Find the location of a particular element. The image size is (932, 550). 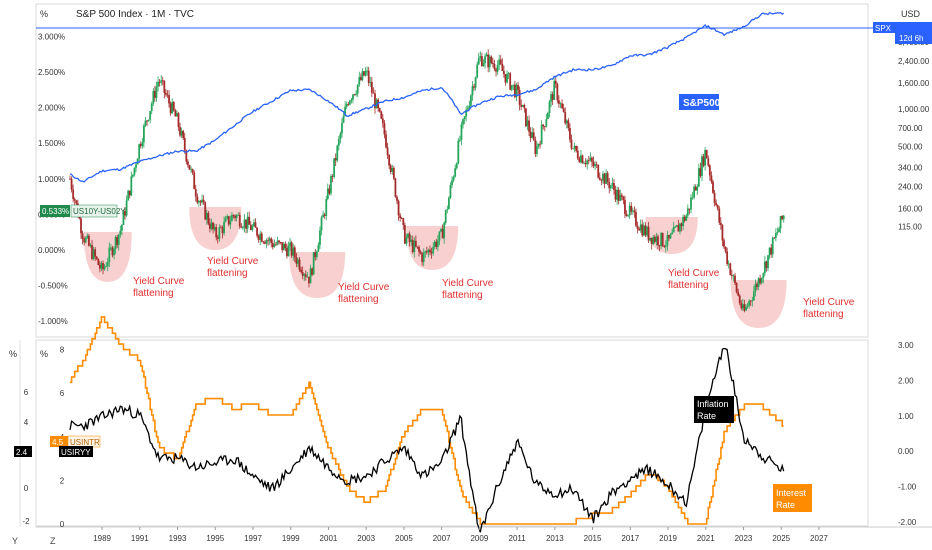

upper-left-tick: 0.000% is located at coordinates (51, 250).